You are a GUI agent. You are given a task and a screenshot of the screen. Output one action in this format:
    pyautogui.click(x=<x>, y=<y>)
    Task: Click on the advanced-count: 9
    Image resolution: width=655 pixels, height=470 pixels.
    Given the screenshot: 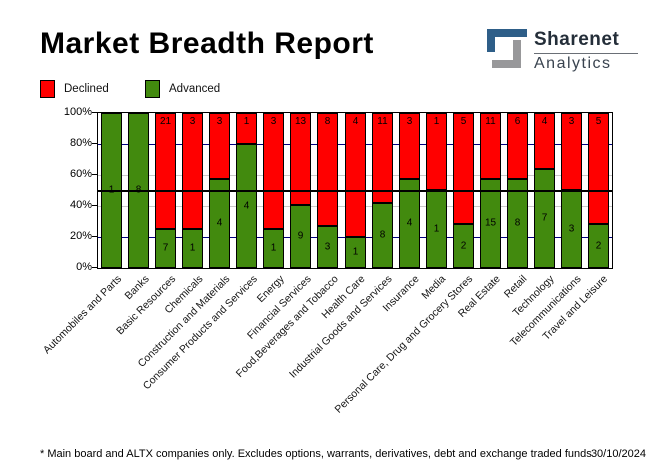 What is the action you would take?
    pyautogui.click(x=300, y=236)
    